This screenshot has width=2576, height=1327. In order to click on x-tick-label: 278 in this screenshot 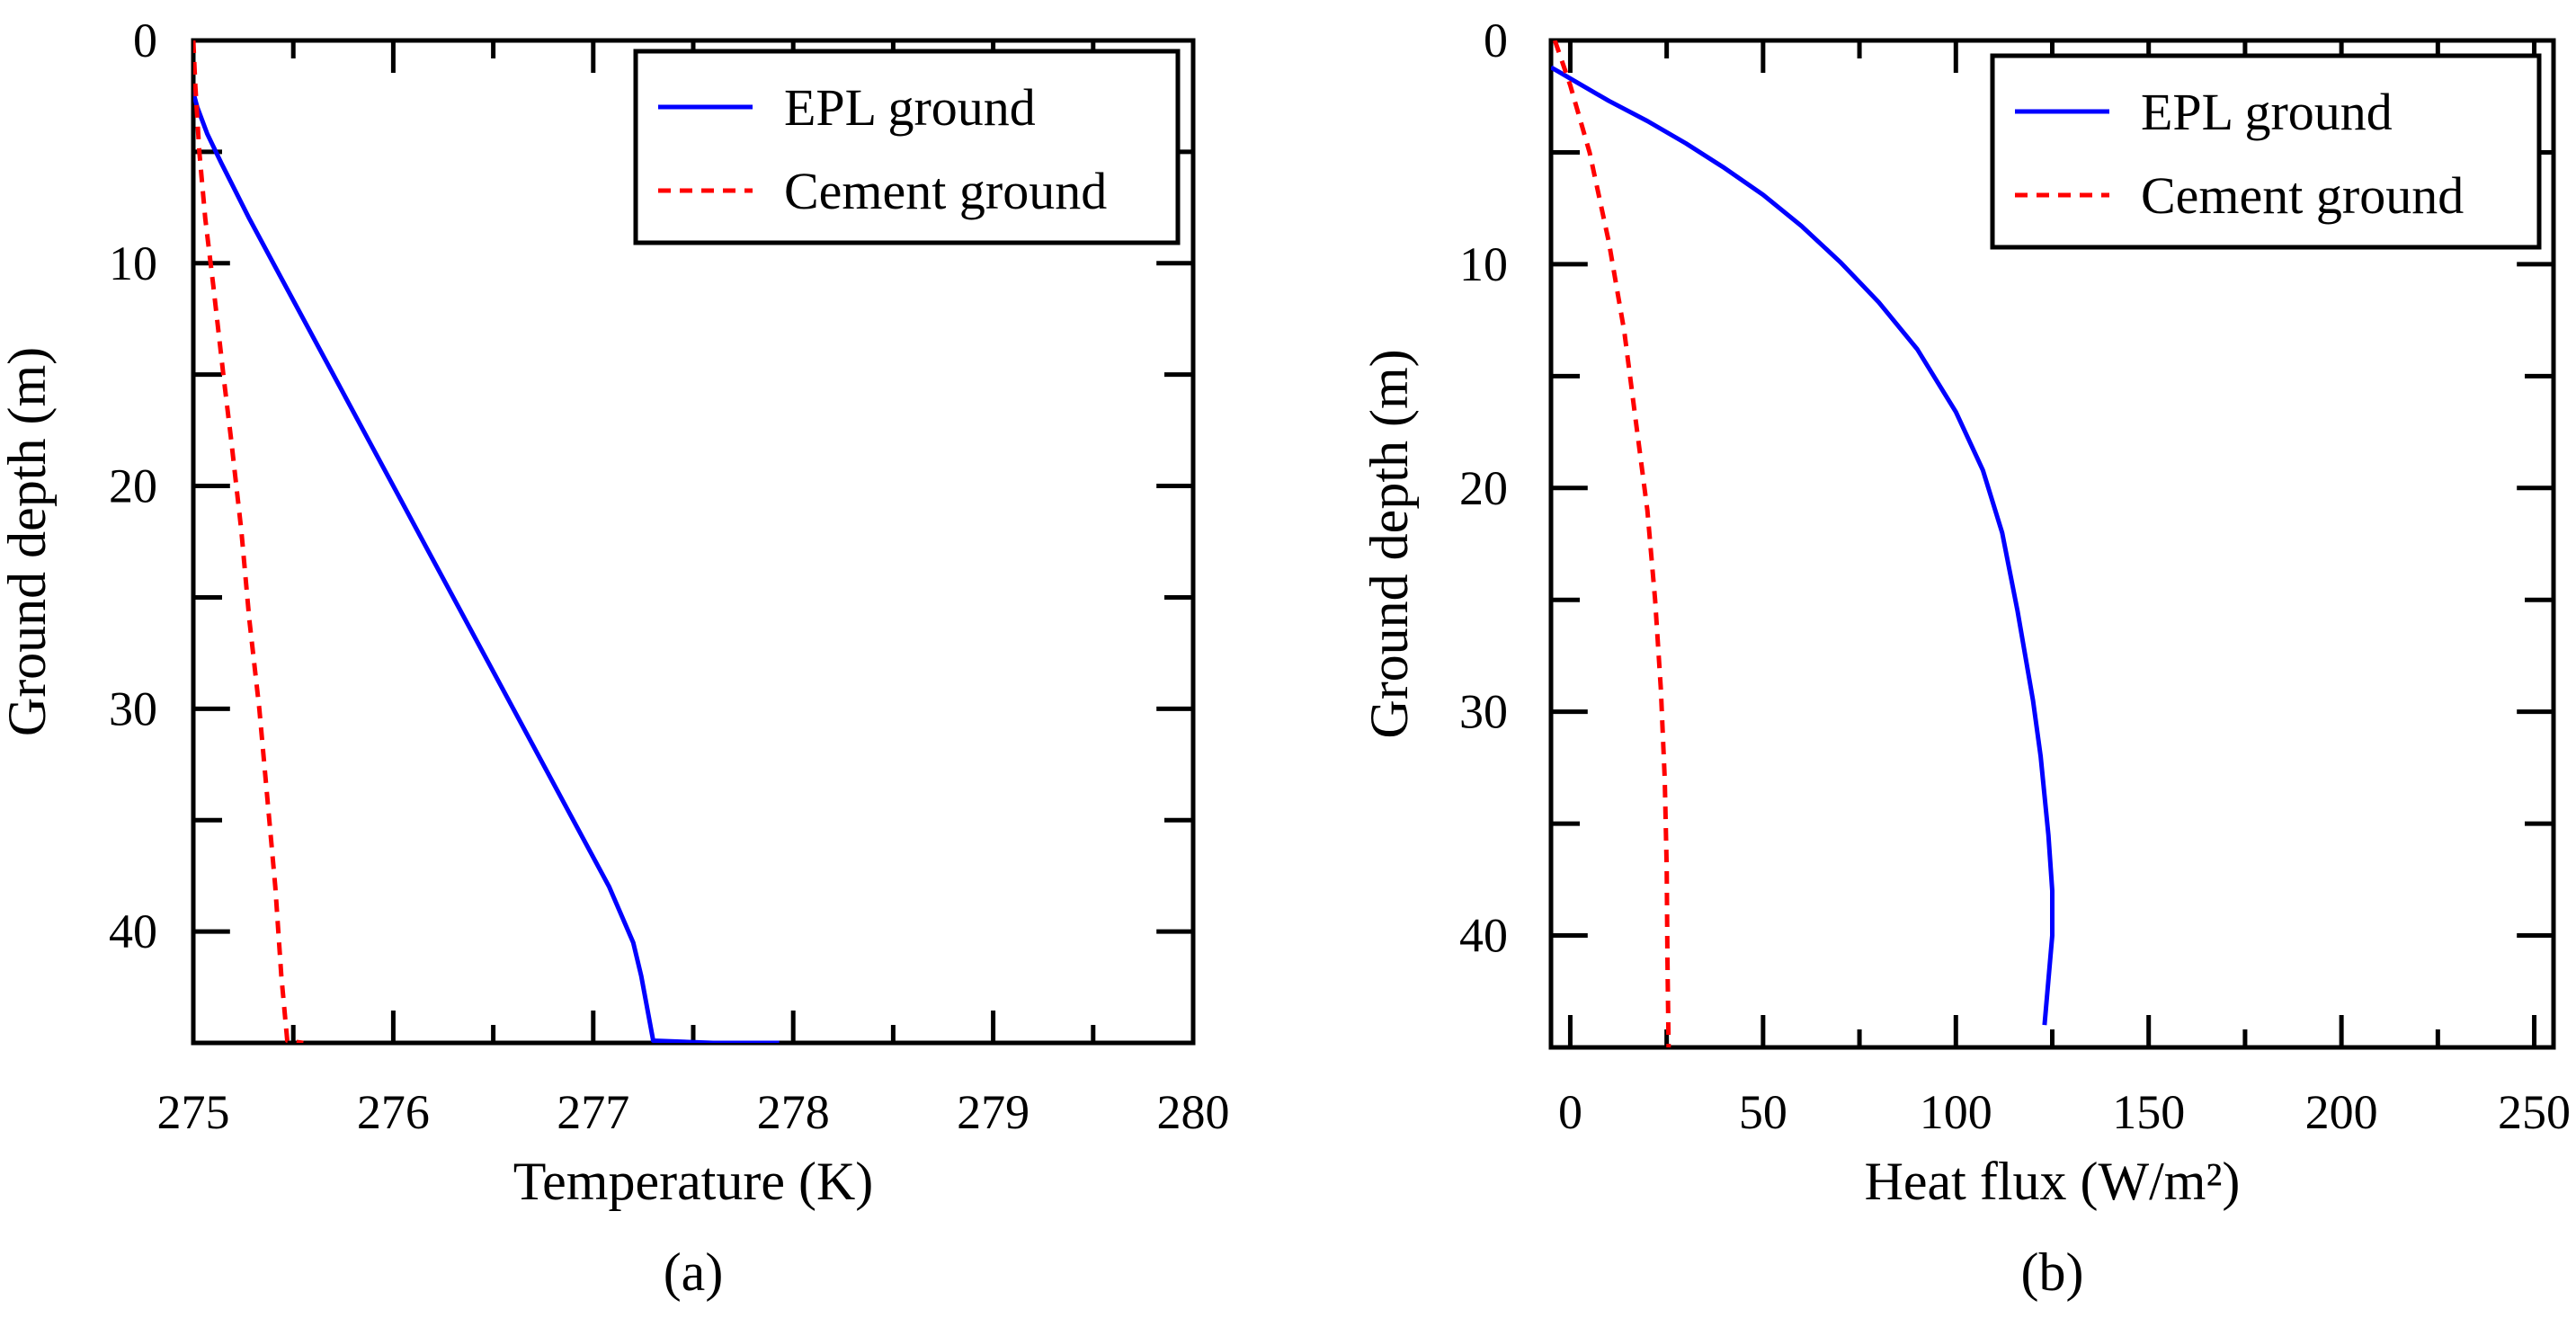, I will do `click(794, 1112)`.